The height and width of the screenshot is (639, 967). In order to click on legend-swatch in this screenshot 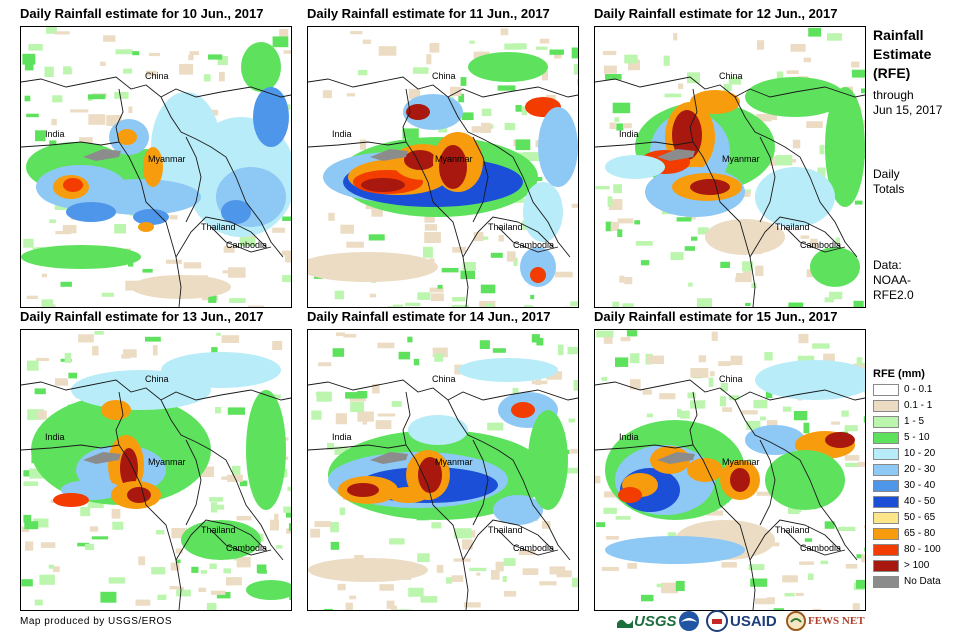, I will do `click(886, 502)`.